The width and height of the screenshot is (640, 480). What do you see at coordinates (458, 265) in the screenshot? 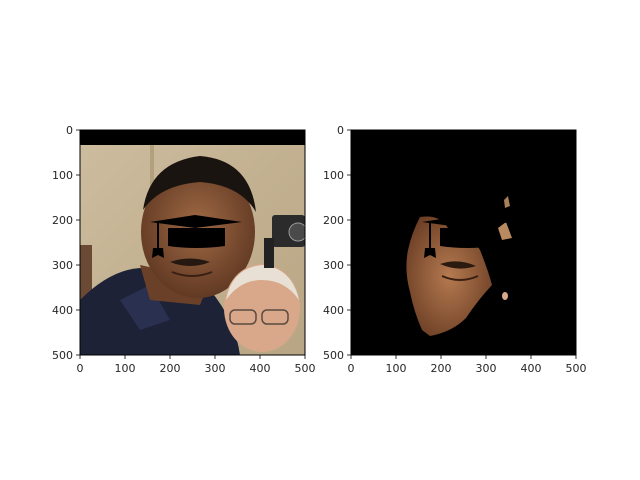
I see `mask-mustache` at bounding box center [458, 265].